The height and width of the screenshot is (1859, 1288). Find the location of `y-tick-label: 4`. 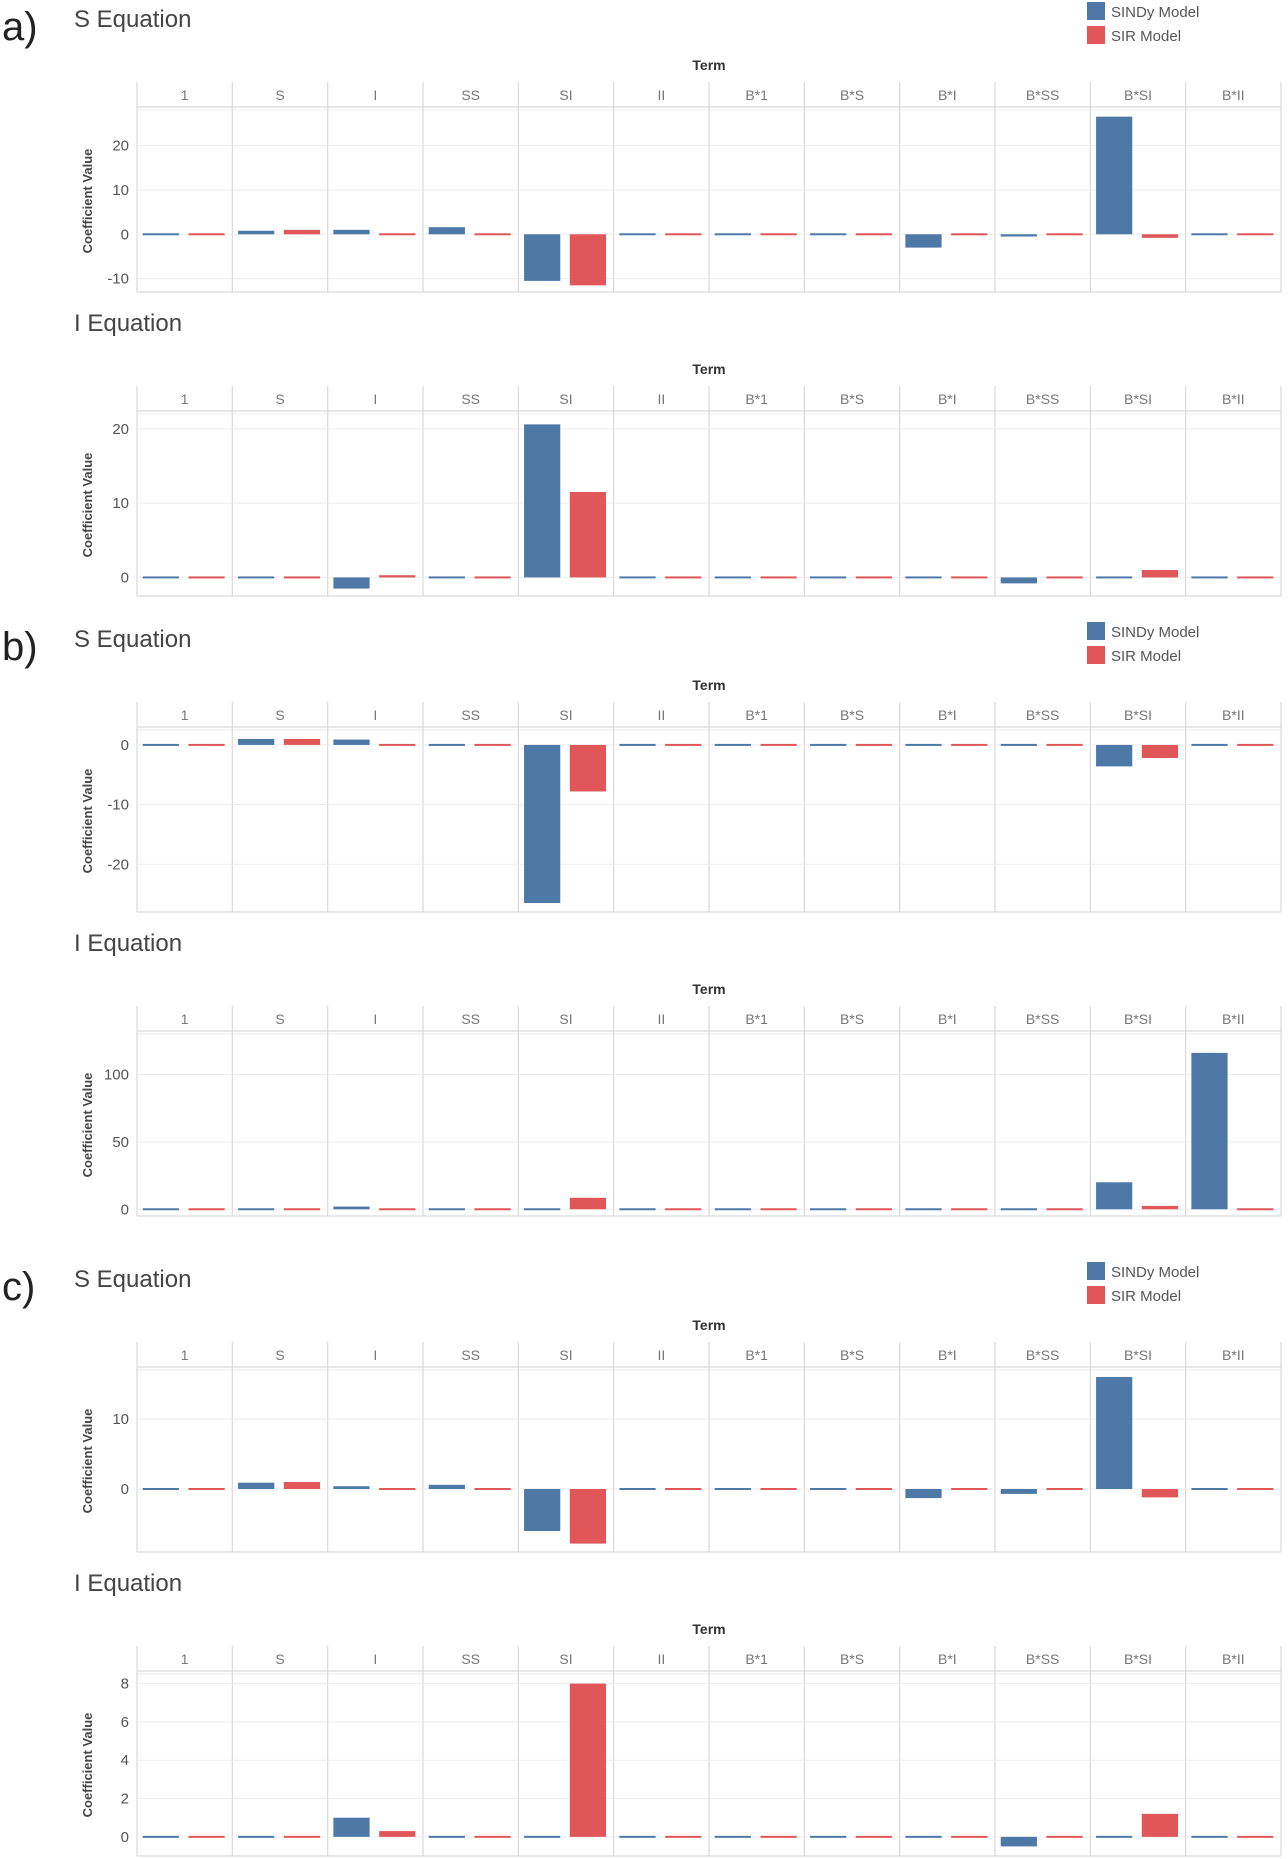

y-tick-label: 4 is located at coordinates (125, 1760).